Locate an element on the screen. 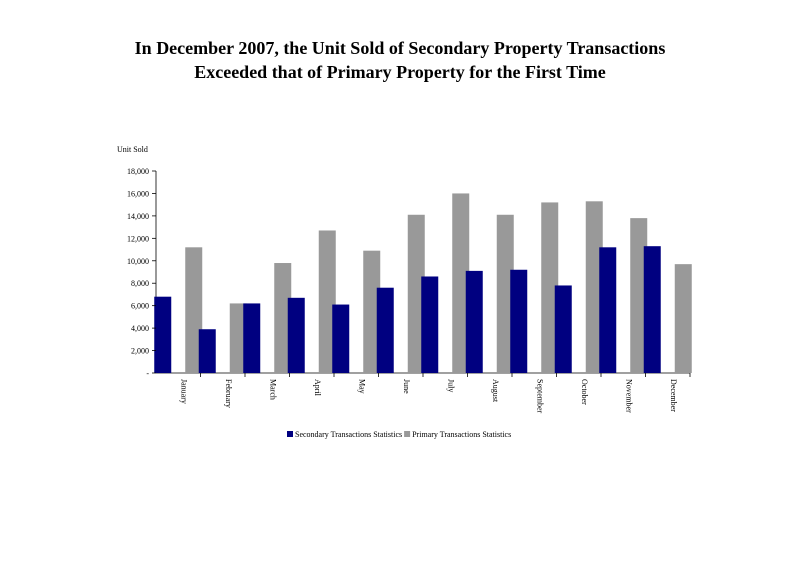 Image resolution: width=800 pixels, height=565 pixels. x-tick-label: February is located at coordinates (228, 393).